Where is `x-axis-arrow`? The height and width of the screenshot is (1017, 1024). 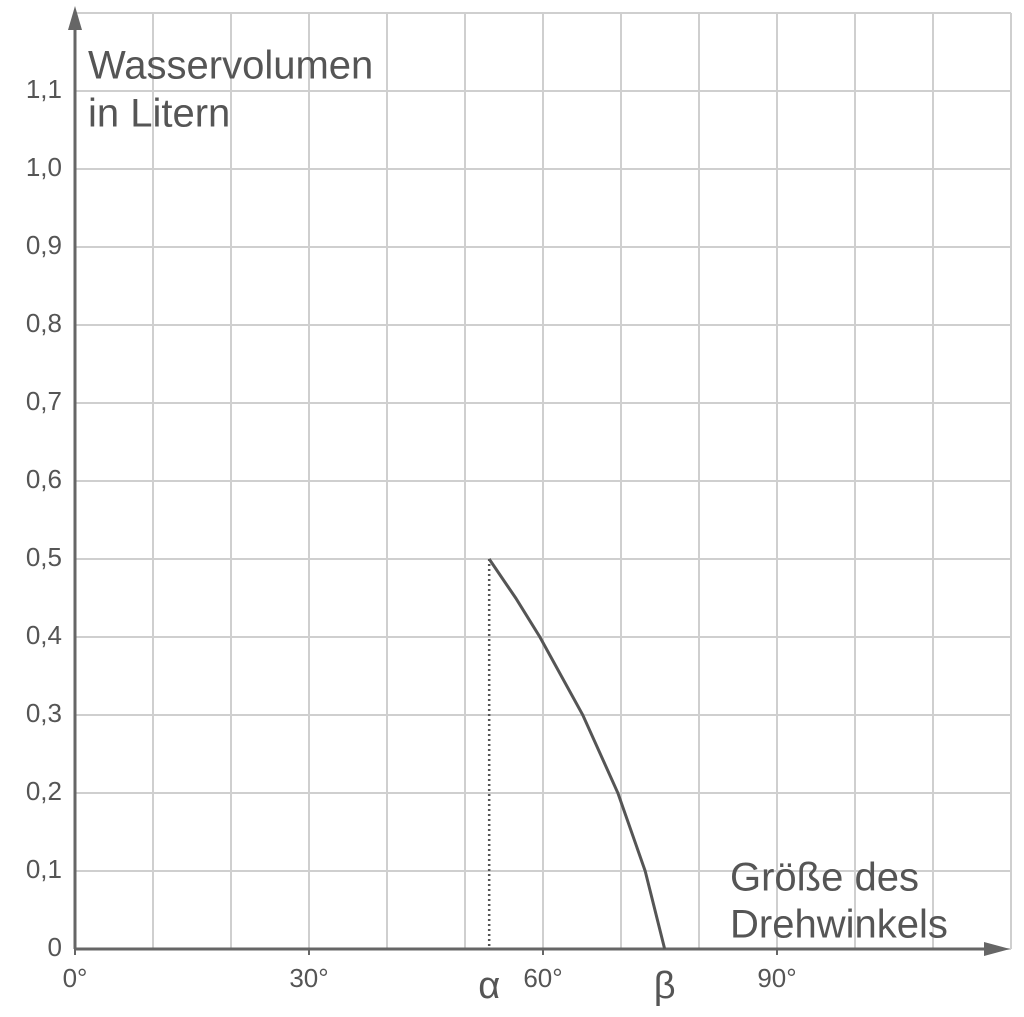 x-axis-arrow is located at coordinates (997, 949).